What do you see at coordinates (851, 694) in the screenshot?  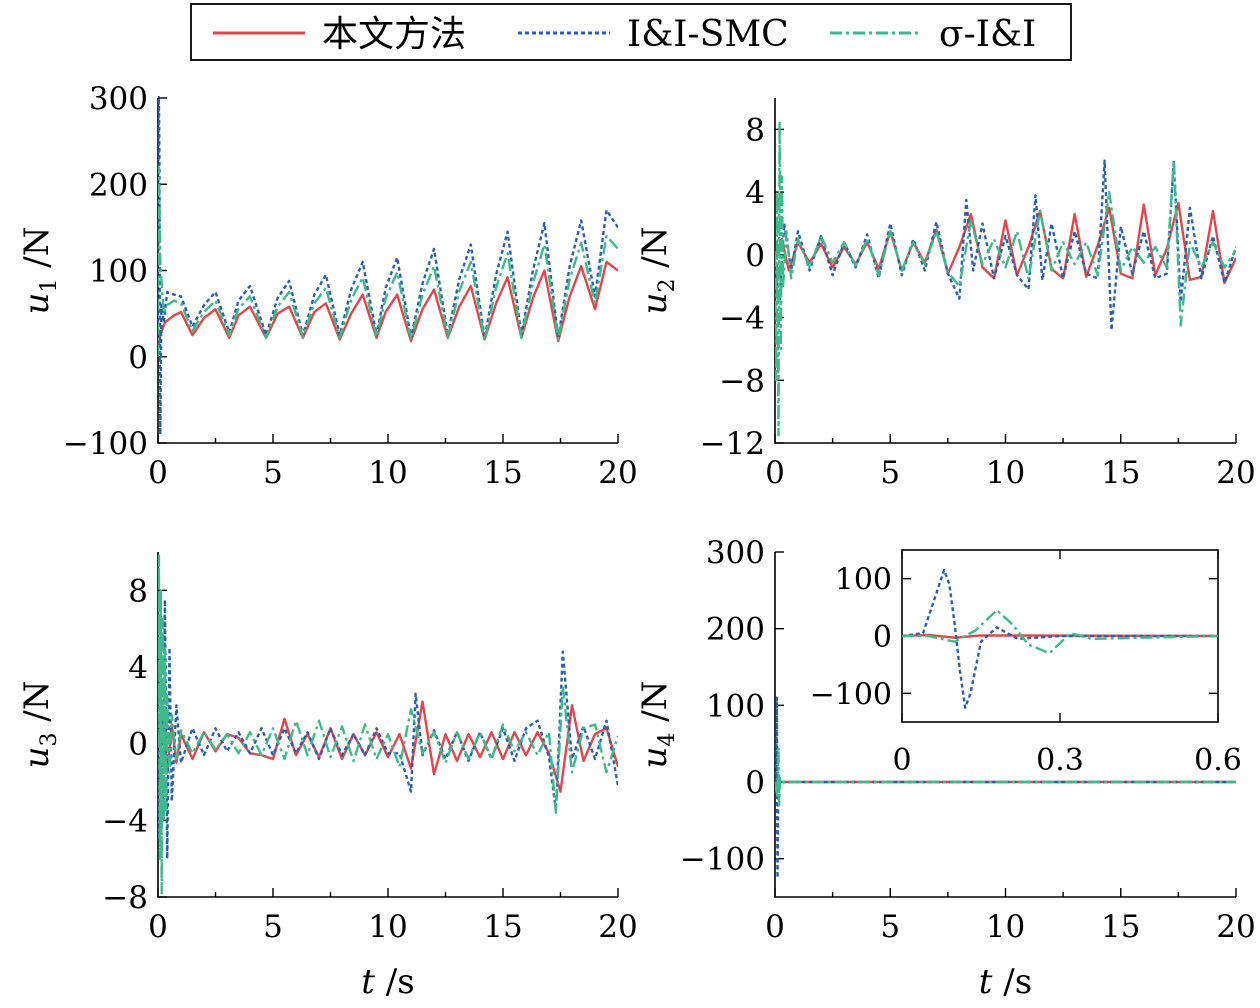 I see `inset-y-tick-label: −100` at bounding box center [851, 694].